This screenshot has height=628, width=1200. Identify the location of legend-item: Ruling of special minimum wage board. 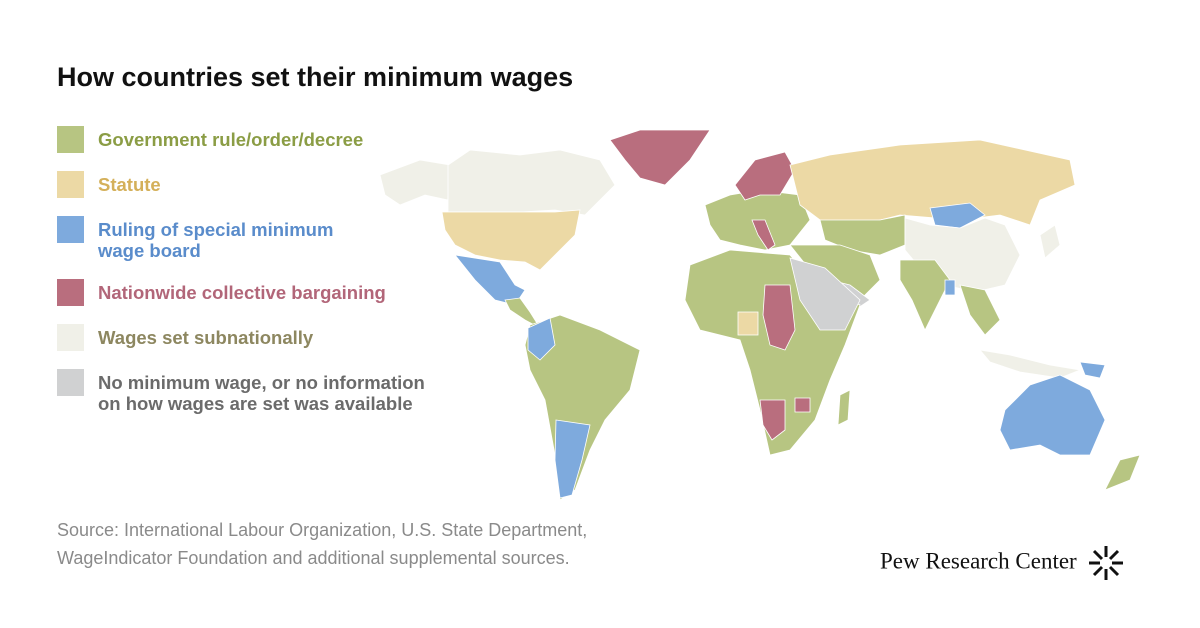
(277, 238).